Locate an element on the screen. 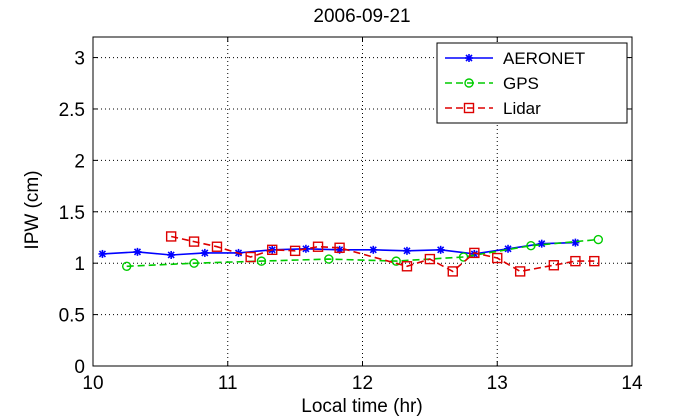  y-tick-label: 1.5 is located at coordinates (72, 213).